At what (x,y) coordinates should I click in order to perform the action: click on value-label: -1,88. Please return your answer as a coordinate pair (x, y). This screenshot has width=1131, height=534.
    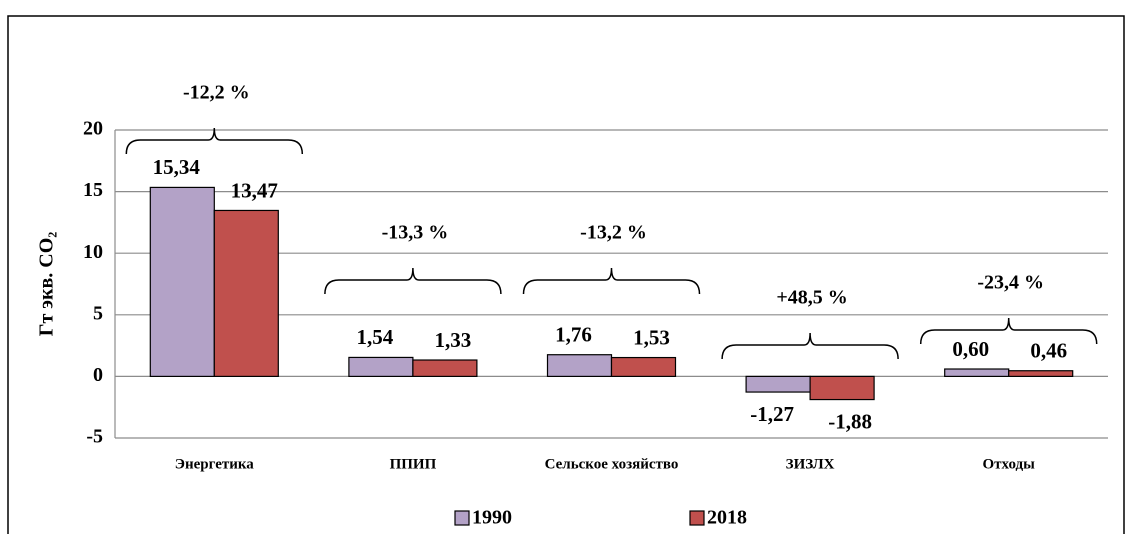
    Looking at the image, I should click on (850, 421).